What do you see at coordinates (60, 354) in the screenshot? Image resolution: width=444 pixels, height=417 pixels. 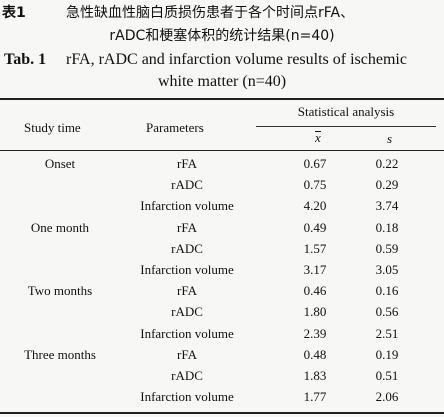 I see `study-time-label: Three months` at bounding box center [60, 354].